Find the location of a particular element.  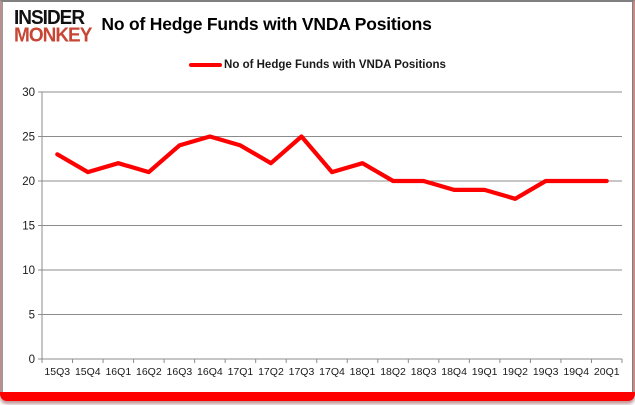

x-axis-tick-label: 16Q3 is located at coordinates (180, 372).